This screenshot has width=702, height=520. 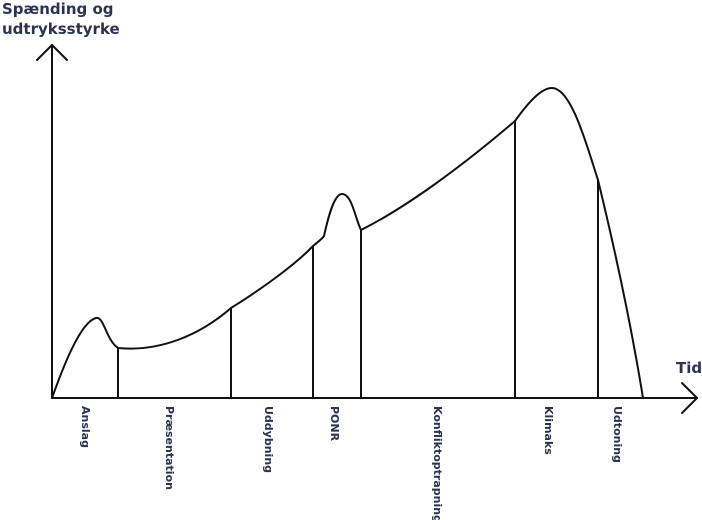 I want to click on stage-label-ponr: PONR, so click(x=334, y=424).